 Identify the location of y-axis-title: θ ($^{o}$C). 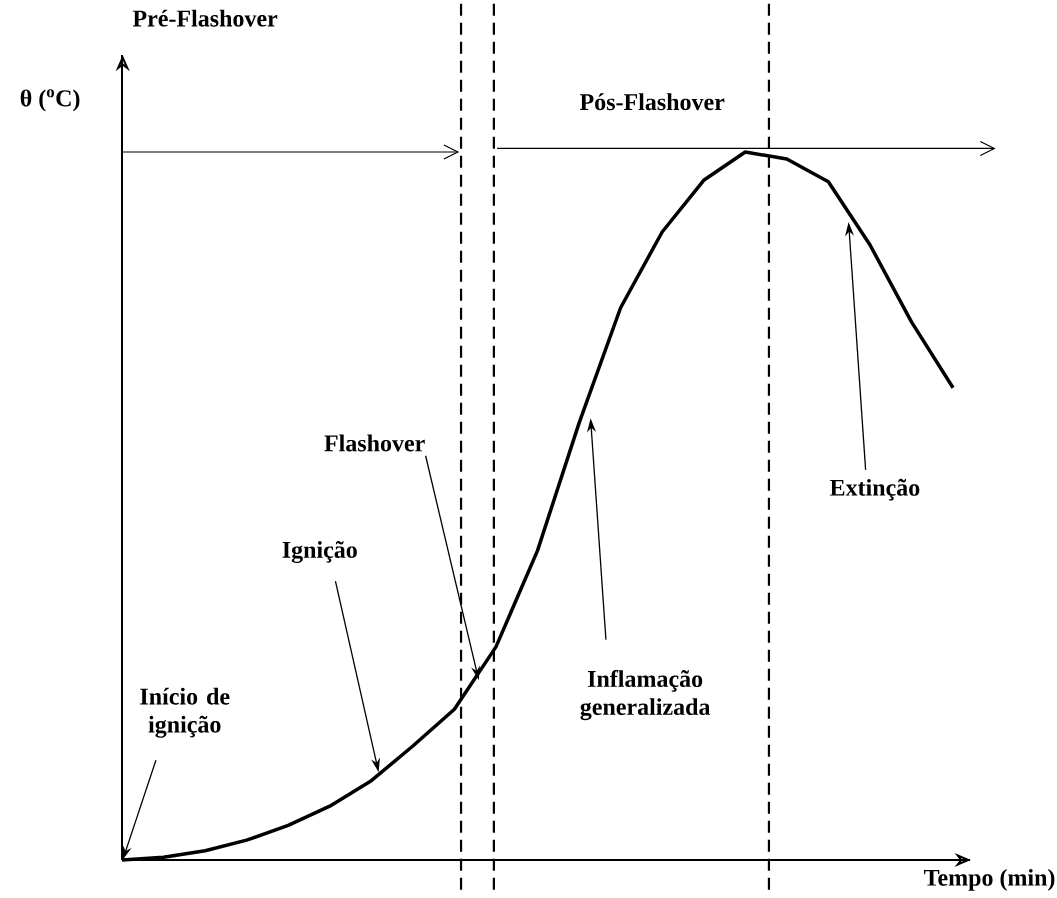
(50, 100).